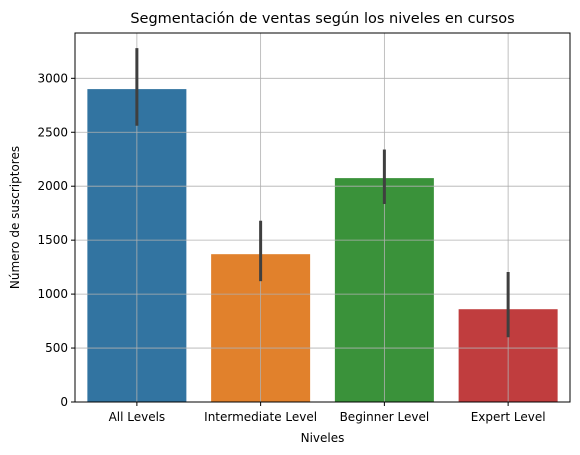 The height and width of the screenshot is (455, 580). I want to click on y-axis-ticks: 0 500 1000 1500 2000 2500 3000, so click(56, 240).